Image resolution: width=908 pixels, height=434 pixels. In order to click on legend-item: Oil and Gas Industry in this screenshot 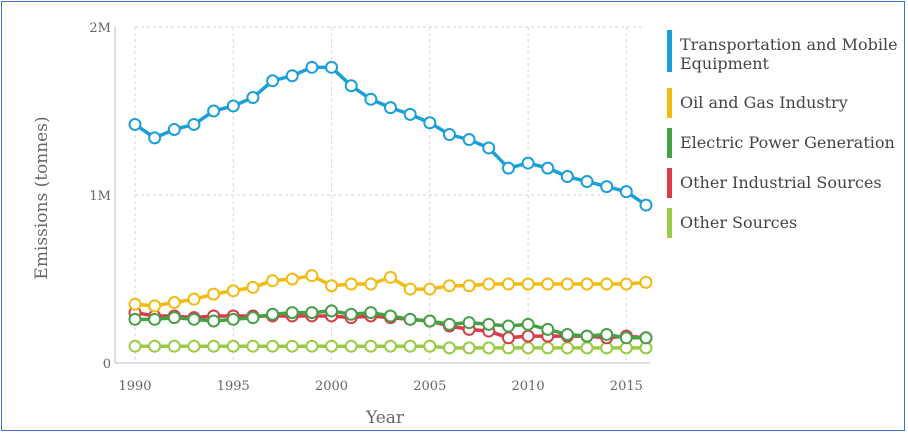, I will do `click(757, 103)`.